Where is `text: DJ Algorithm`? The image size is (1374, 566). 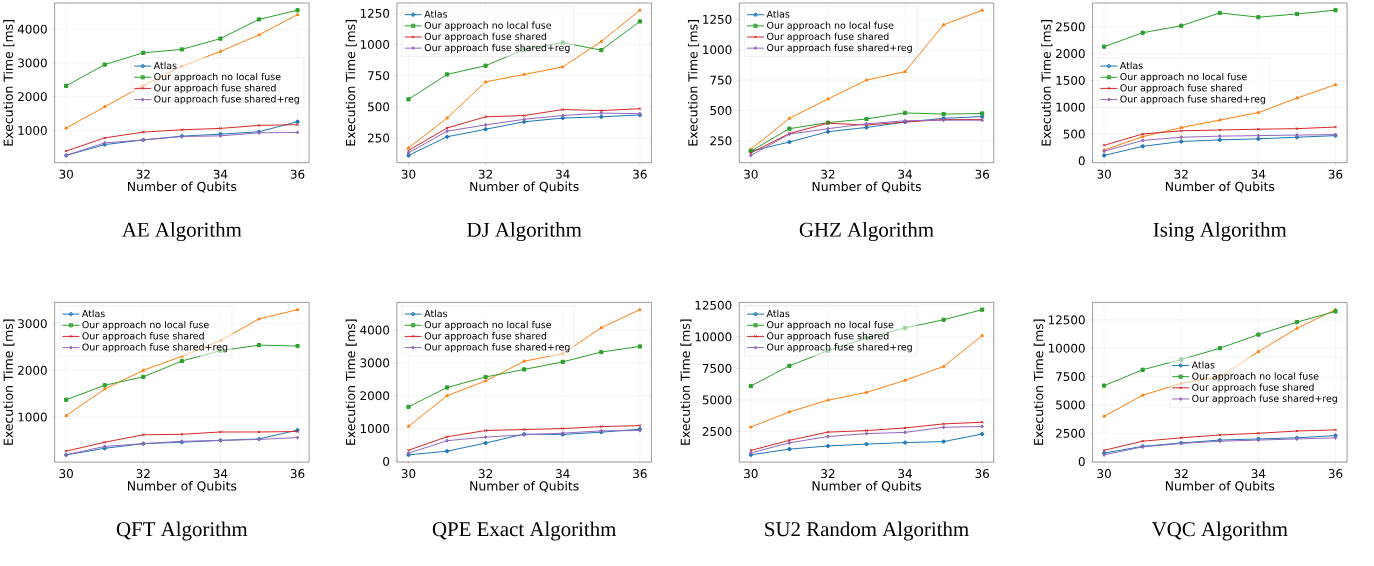 text: DJ Algorithm is located at coordinates (524, 232).